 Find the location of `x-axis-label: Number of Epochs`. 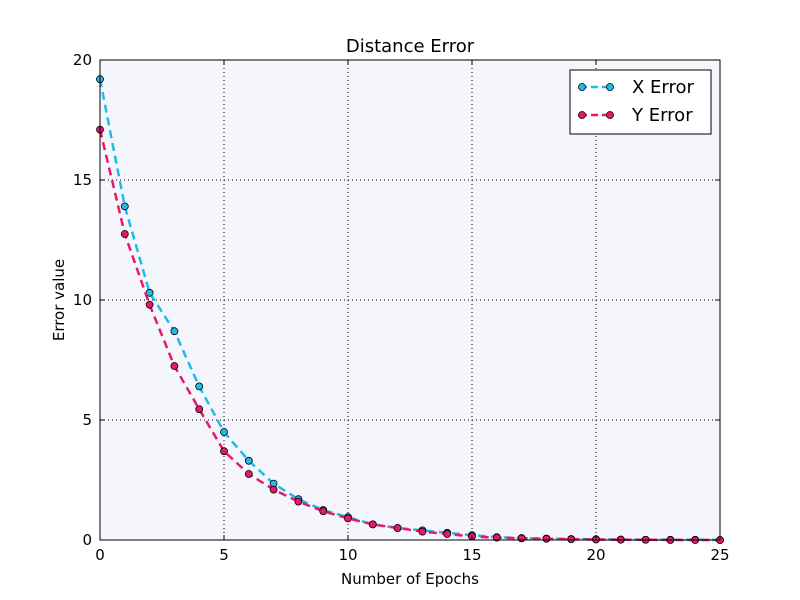

x-axis-label: Number of Epochs is located at coordinates (410, 579).